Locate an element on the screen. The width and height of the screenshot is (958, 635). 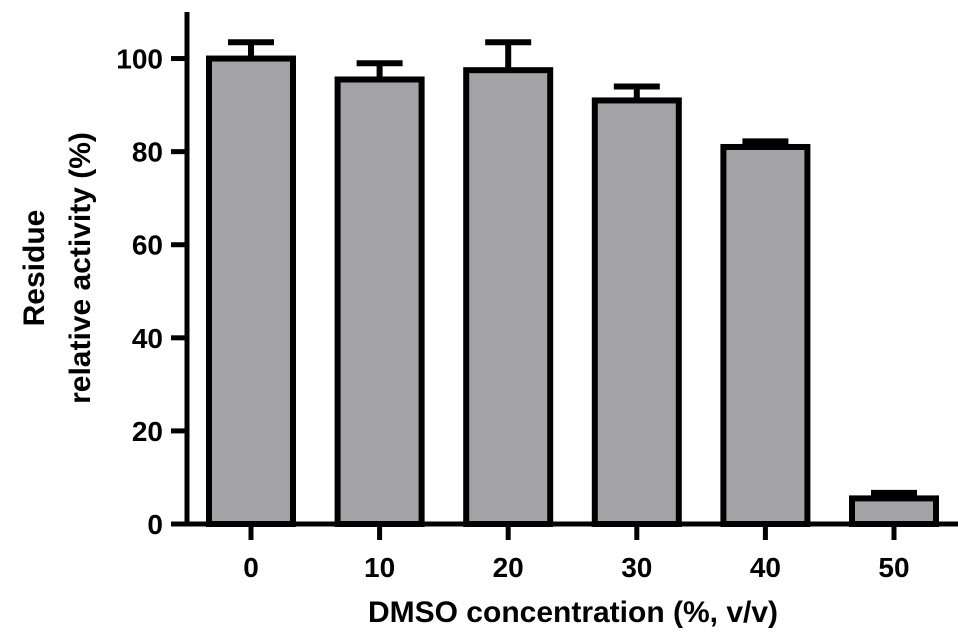
y-tick-label-80: 80 is located at coordinates (147, 152).